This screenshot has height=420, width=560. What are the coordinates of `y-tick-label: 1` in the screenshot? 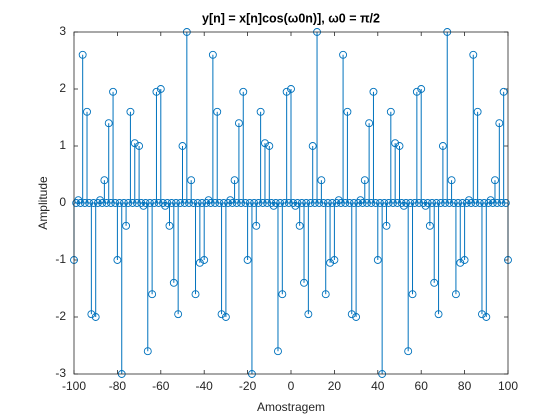 It's located at (62, 145).